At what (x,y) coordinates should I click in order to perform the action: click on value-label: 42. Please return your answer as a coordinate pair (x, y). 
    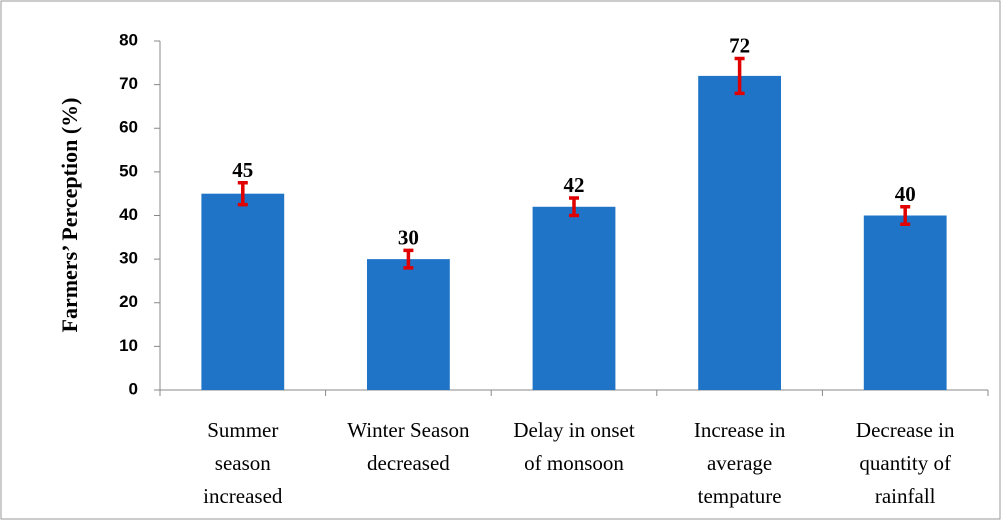
    Looking at the image, I should click on (574, 185).